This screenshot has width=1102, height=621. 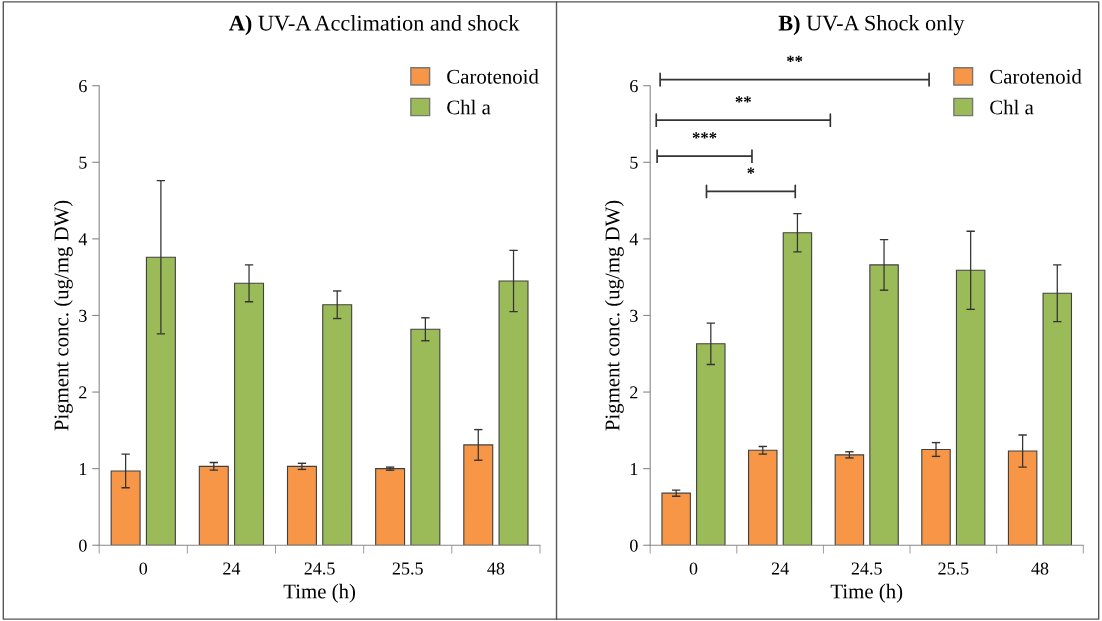 What do you see at coordinates (704, 135) in the screenshot?
I see `annotation: ***` at bounding box center [704, 135].